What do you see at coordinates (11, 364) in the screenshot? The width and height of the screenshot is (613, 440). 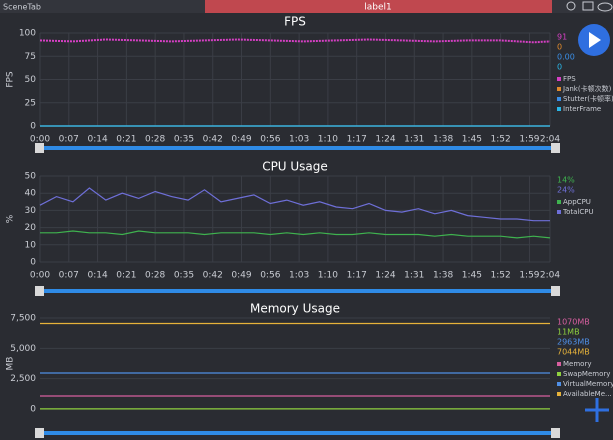 I see `y-axis-label: MB` at bounding box center [11, 364].